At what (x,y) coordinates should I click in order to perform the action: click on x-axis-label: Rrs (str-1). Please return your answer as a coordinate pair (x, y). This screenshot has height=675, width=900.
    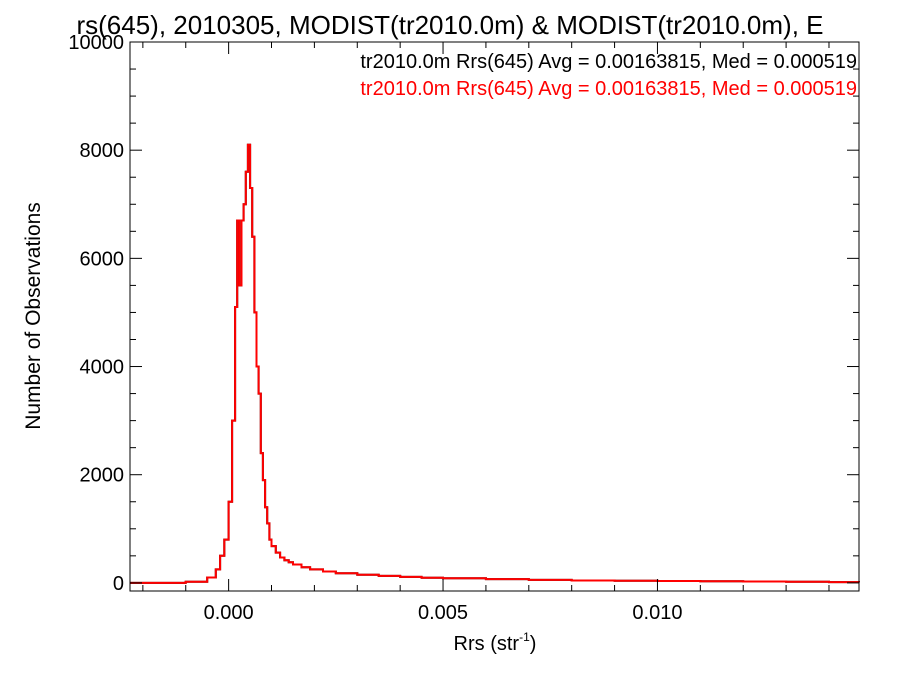
    Looking at the image, I should click on (495, 642).